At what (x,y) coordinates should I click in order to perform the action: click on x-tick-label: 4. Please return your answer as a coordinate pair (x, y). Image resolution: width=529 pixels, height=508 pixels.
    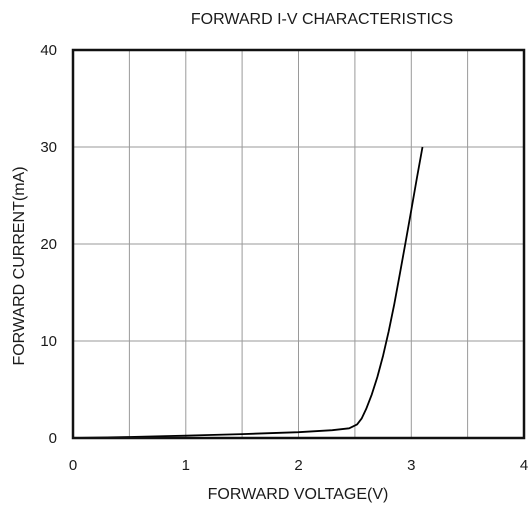
    Looking at the image, I should click on (524, 465).